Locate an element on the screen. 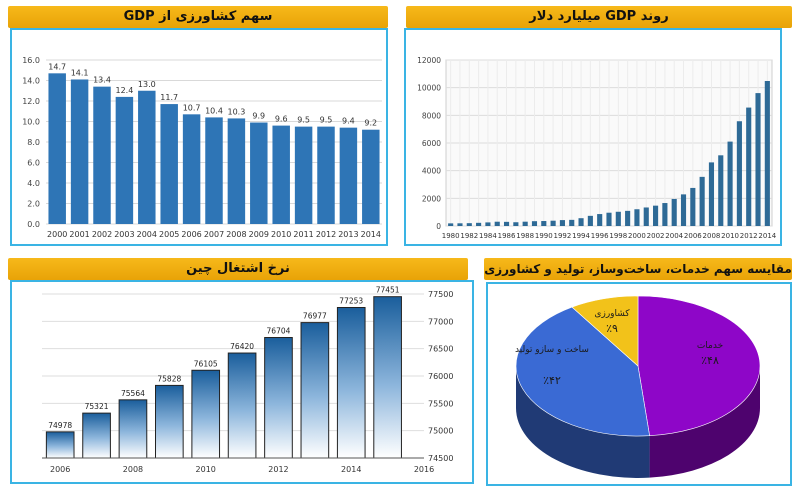 The width and height of the screenshot is (800, 495). x-tick-label: 2002 is located at coordinates (656, 236).